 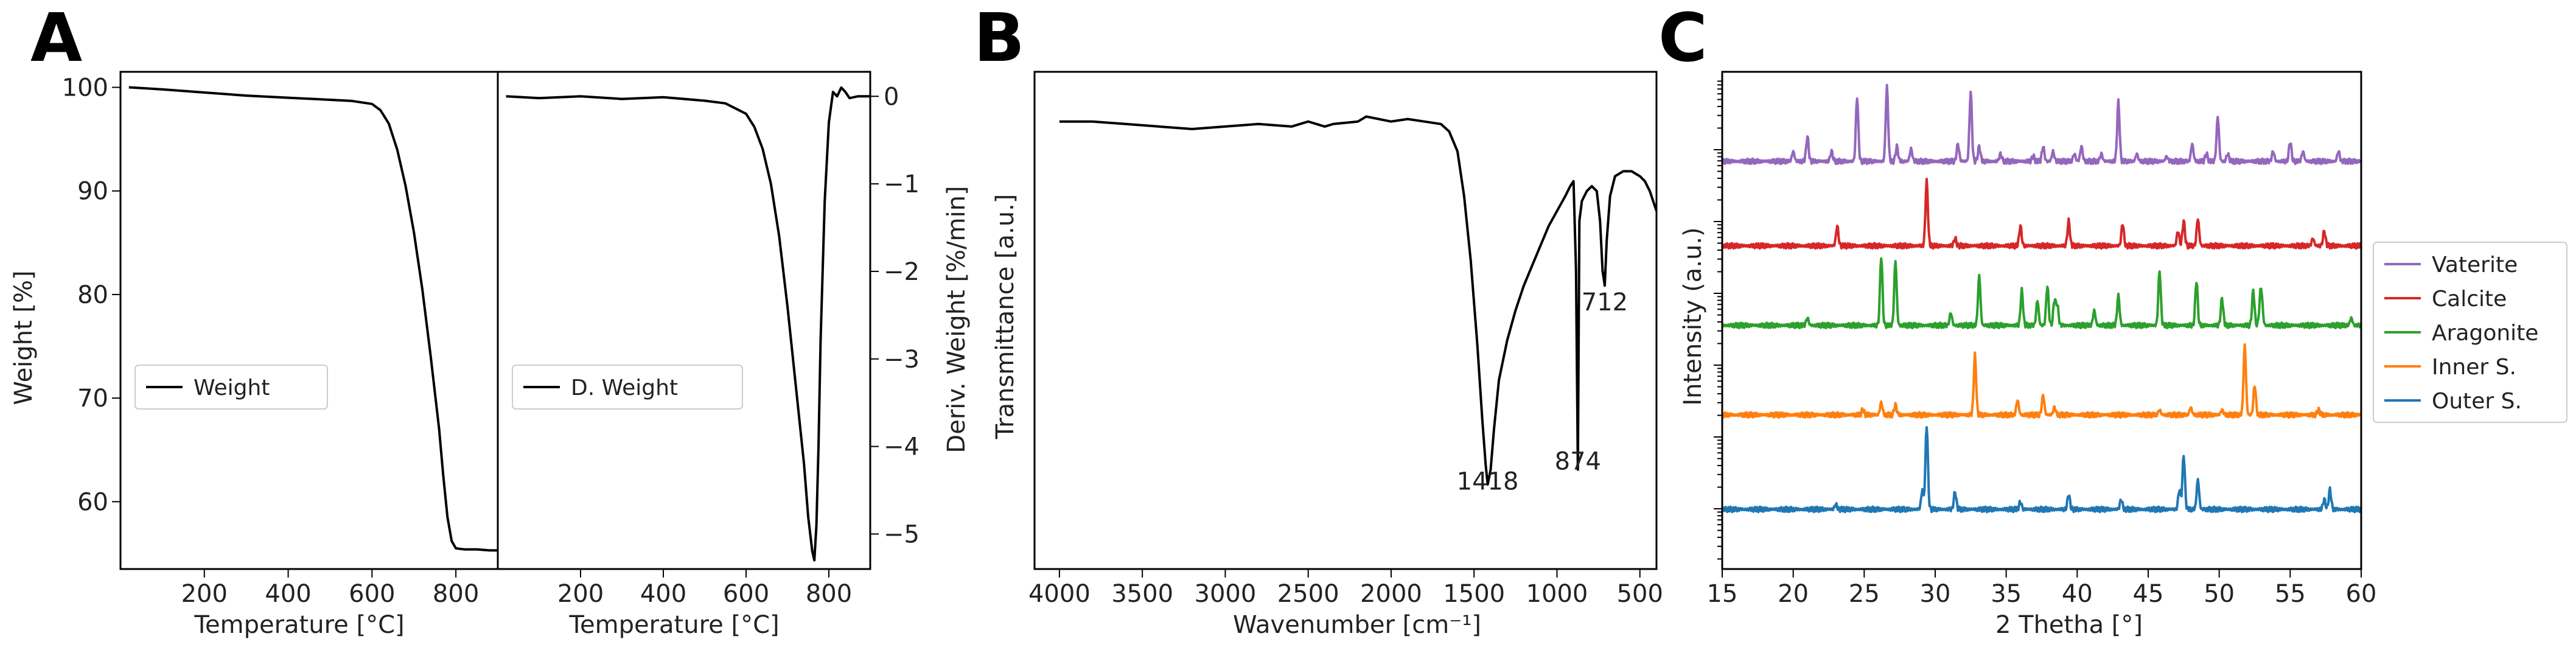 I want to click on x-axis-label-deriv: Temperature [°C], so click(x=673, y=625).